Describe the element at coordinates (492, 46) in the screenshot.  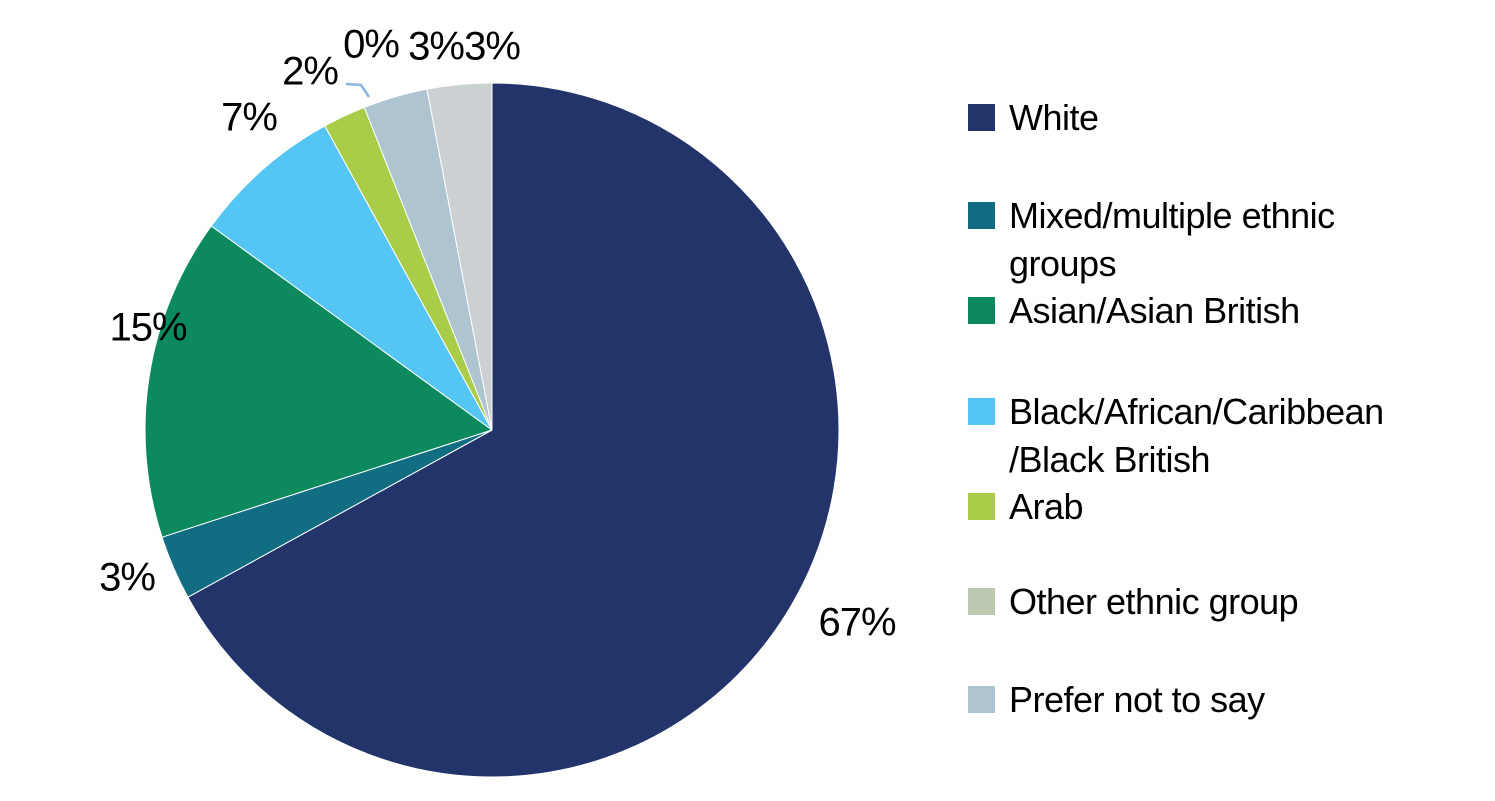
I see `data-label-unlabeled-8: 3%` at that location.